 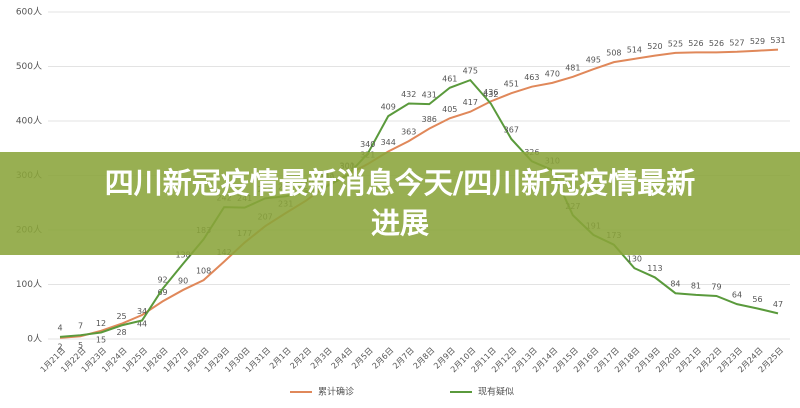 What do you see at coordinates (162, 292) in the screenshot?
I see `data-label: 69` at bounding box center [162, 292].